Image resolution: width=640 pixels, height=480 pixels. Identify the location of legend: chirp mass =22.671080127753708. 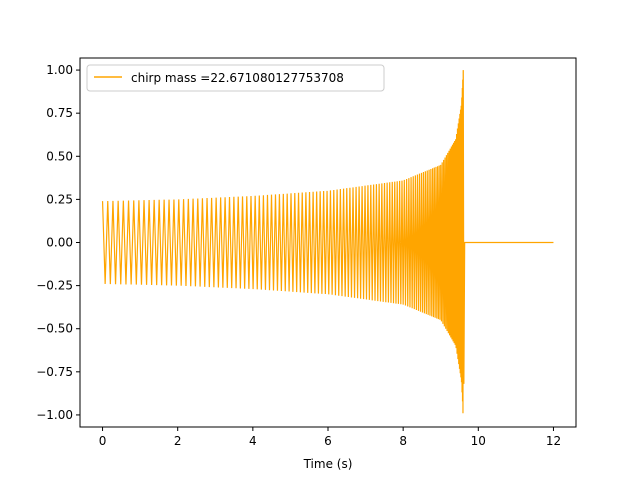
(235, 78).